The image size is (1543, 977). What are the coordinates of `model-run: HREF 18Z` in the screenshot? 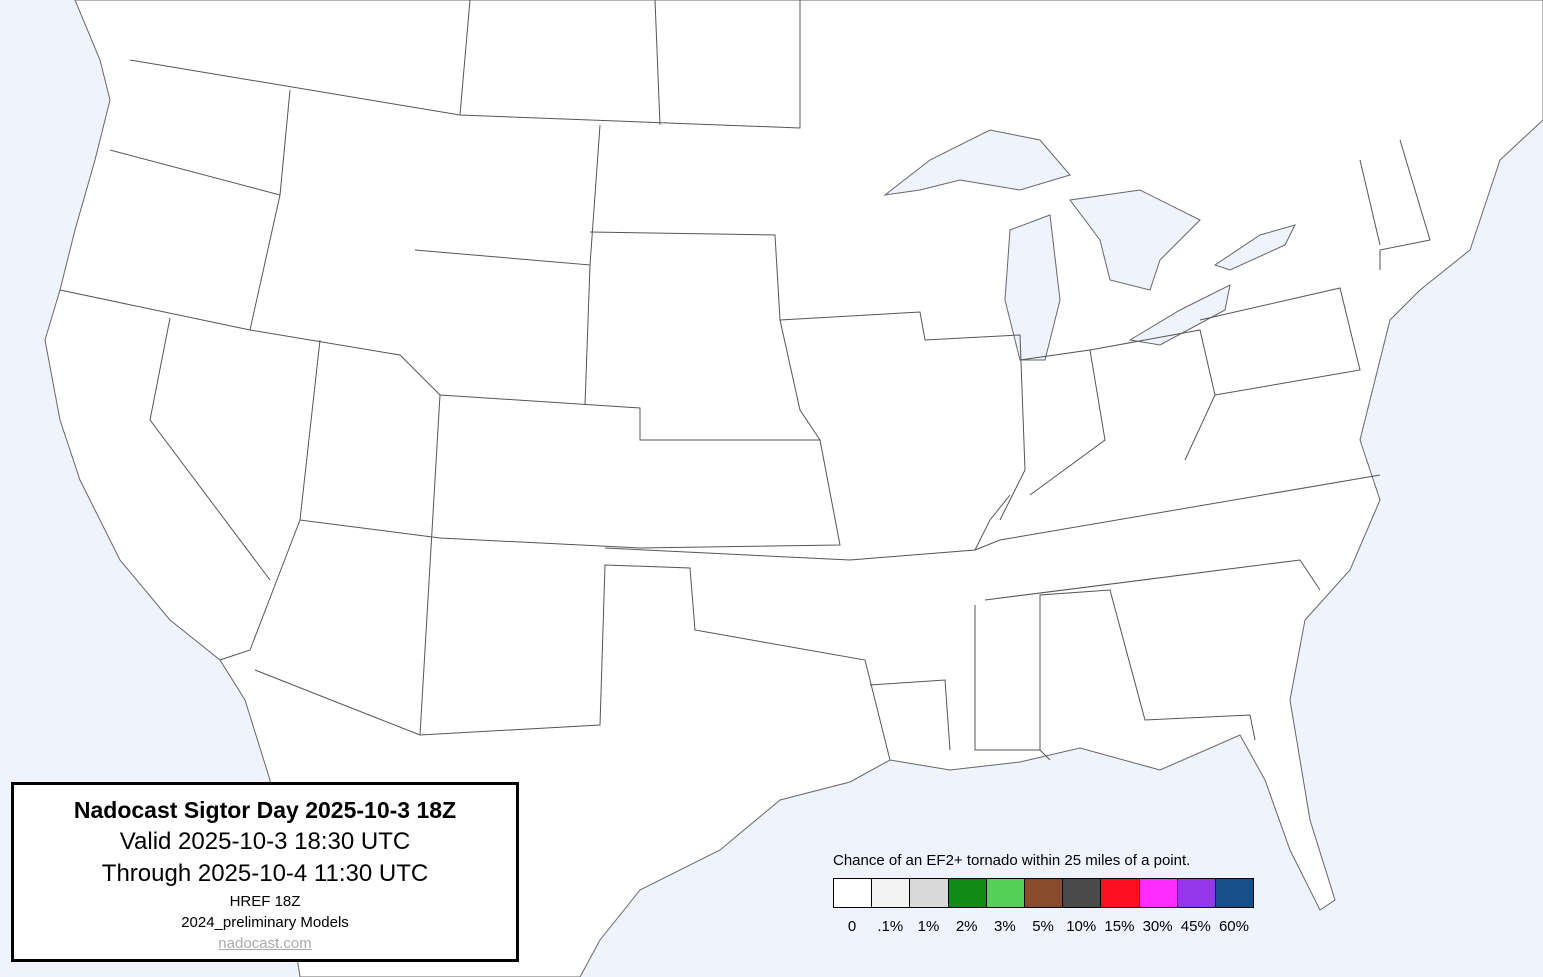 It's located at (265, 901).